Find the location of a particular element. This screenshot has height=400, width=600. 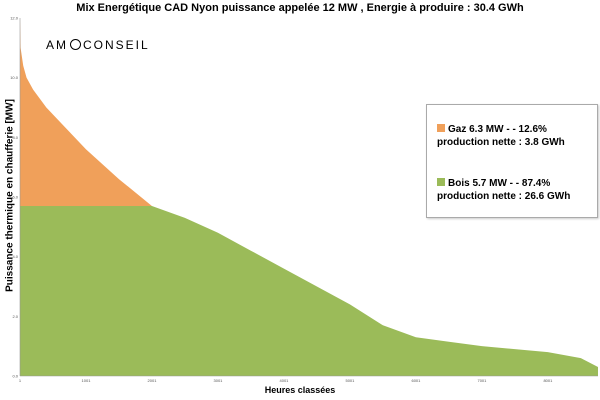

logo-text-part1: AM is located at coordinates (57, 45).